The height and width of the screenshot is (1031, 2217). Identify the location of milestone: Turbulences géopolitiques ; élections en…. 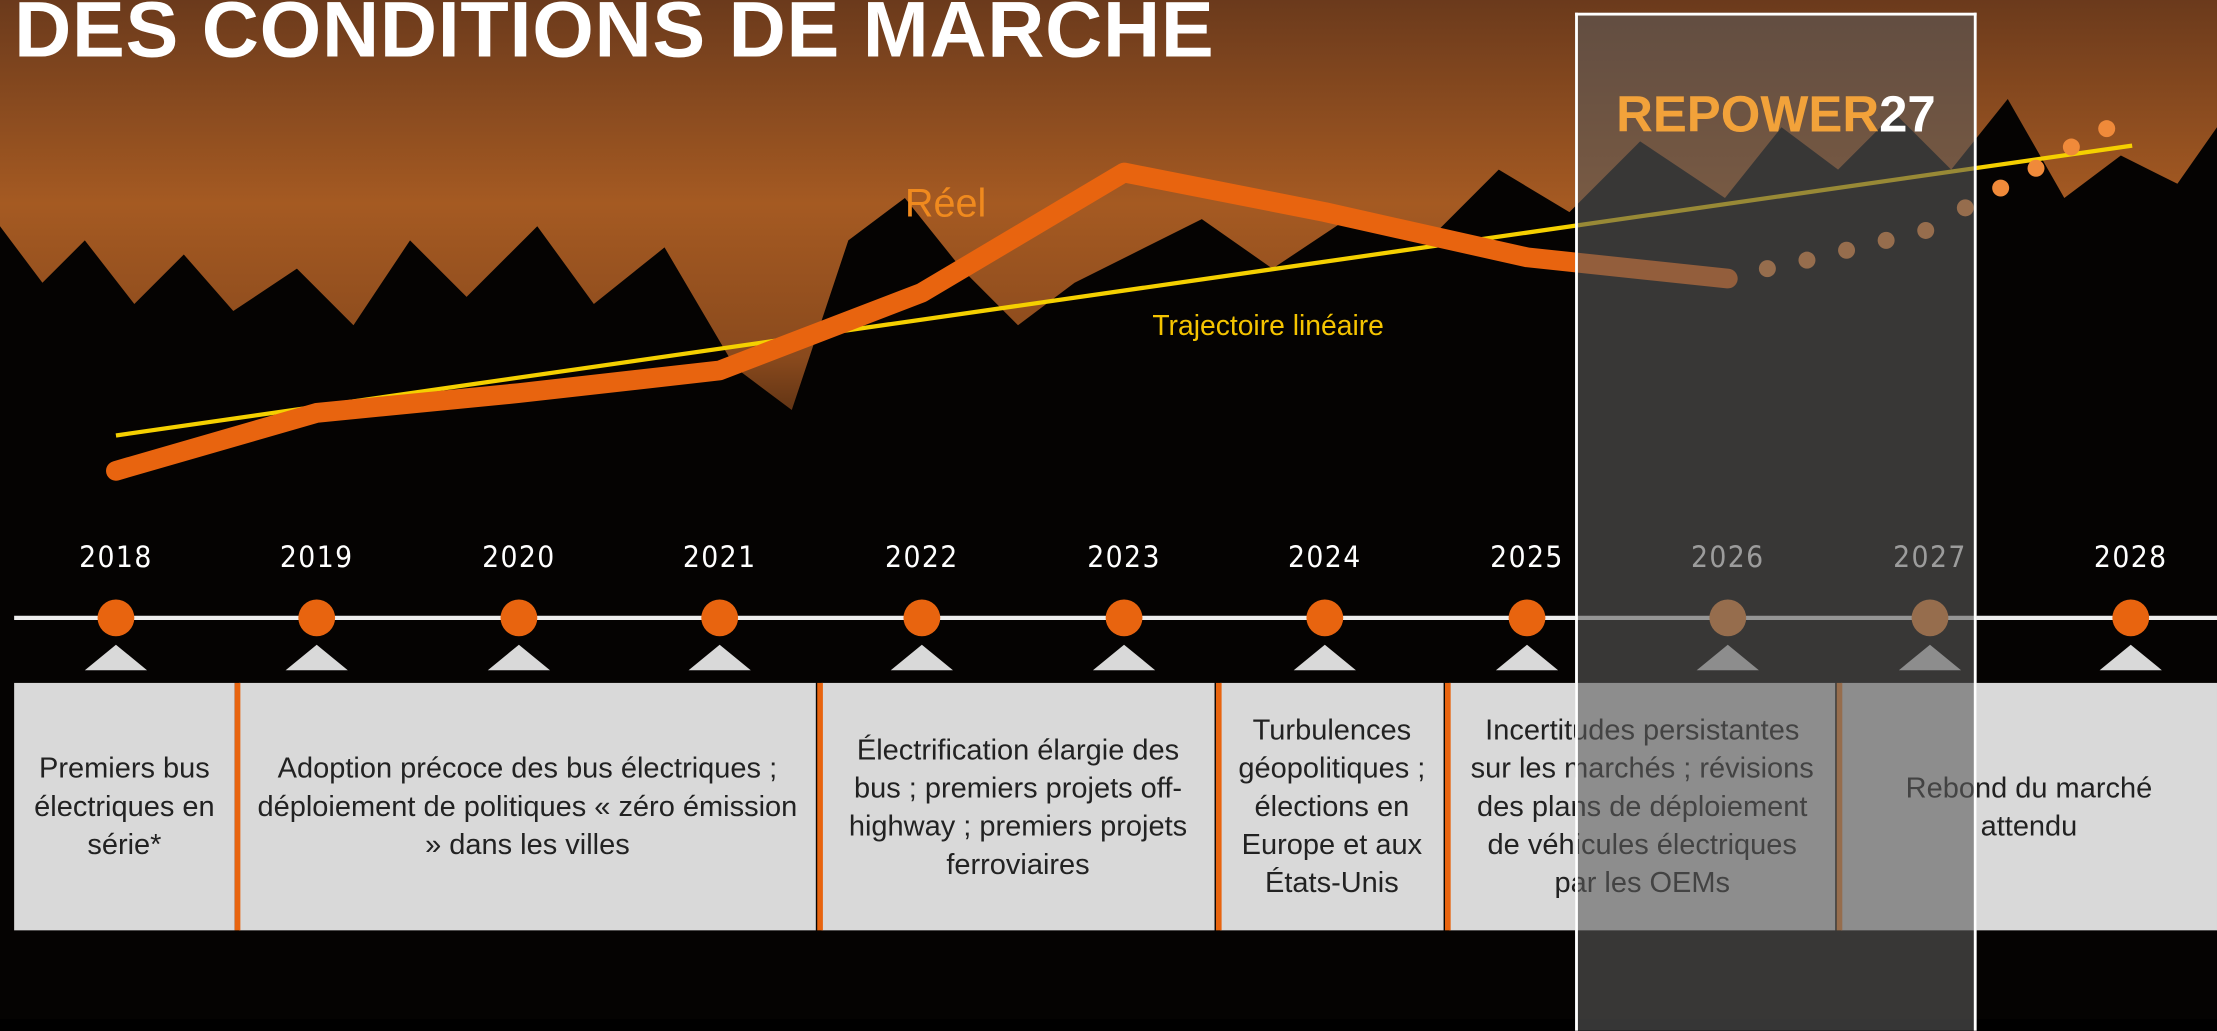
(1332, 806).